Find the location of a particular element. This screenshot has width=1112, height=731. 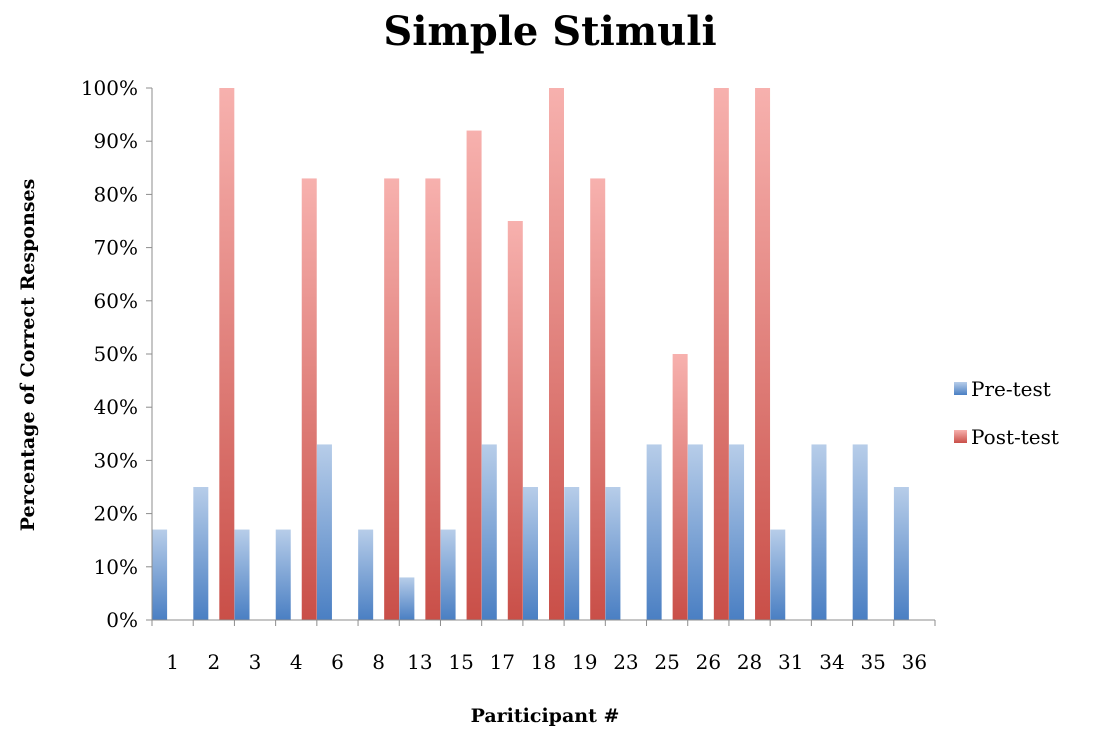

x-tick-label: 8 is located at coordinates (378, 662).